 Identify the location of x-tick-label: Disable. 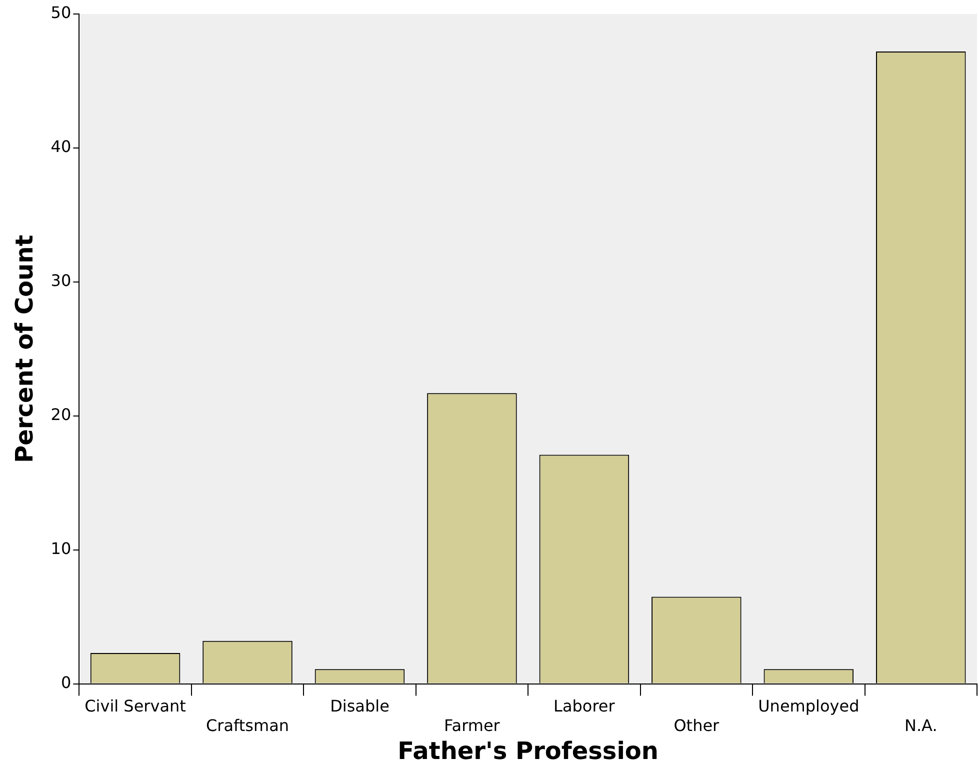
(360, 706).